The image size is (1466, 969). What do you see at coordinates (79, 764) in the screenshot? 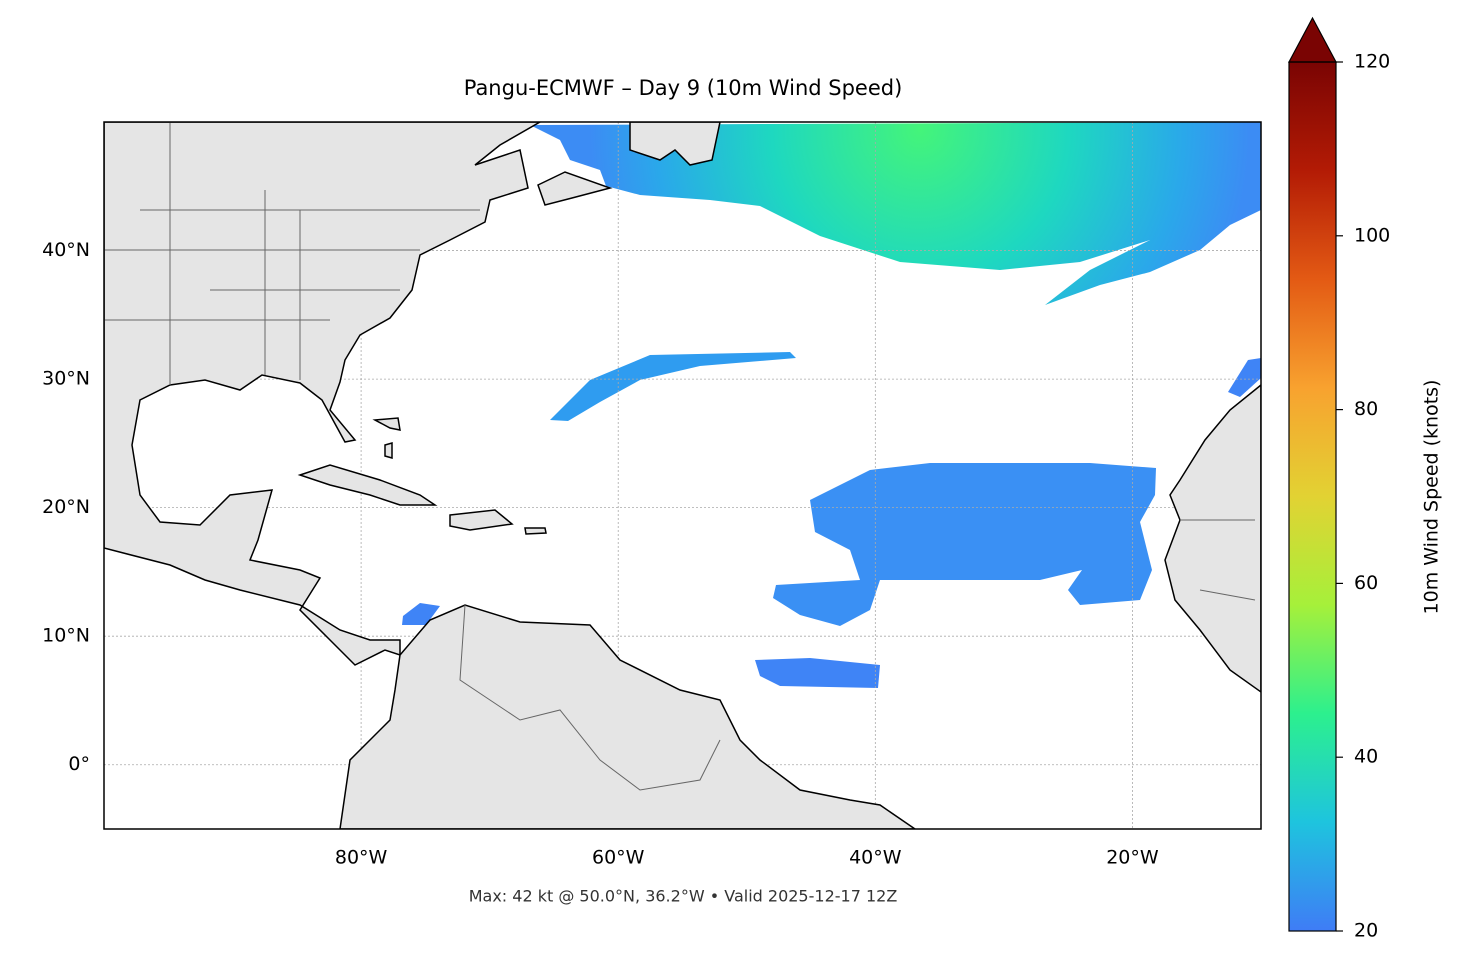
I see `y-tick-label: 0°` at bounding box center [79, 764].